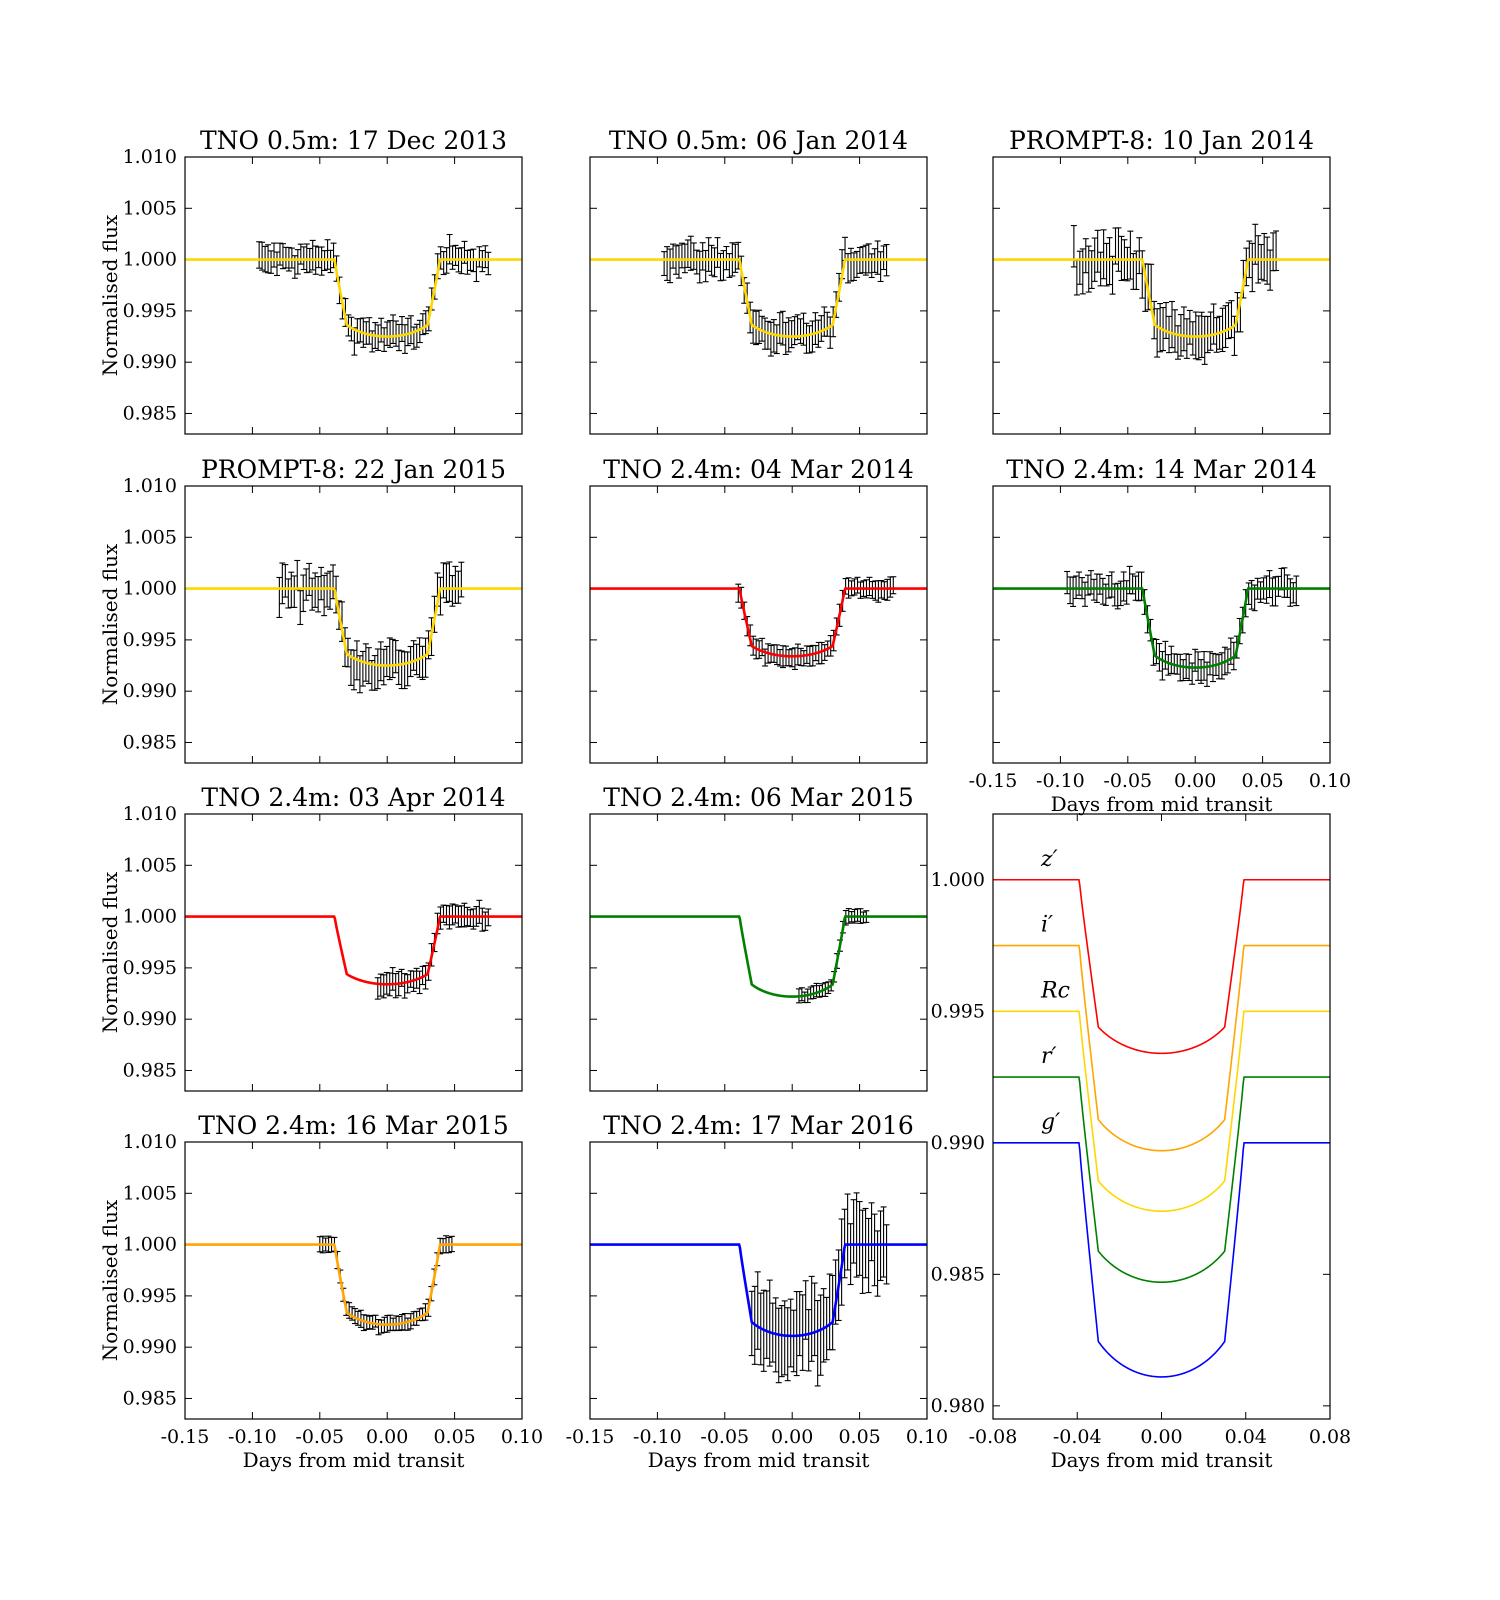 Image resolution: width=1500 pixels, height=1600 pixels. What do you see at coordinates (150, 157) in the screenshot?
I see `y-tick-label: 1.010` at bounding box center [150, 157].